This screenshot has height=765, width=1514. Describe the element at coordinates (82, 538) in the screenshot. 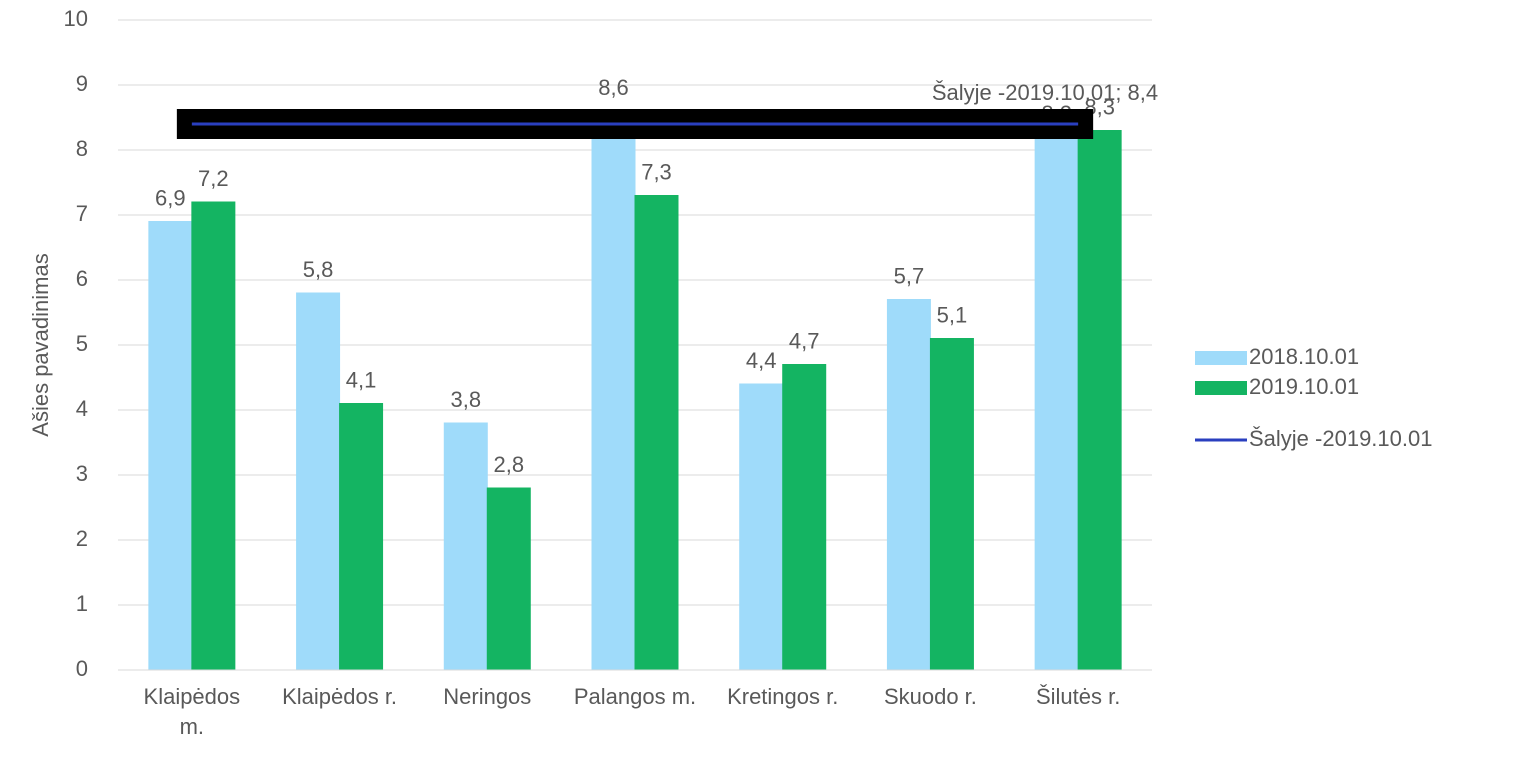

I see `y-tick-label: 2` at that location.